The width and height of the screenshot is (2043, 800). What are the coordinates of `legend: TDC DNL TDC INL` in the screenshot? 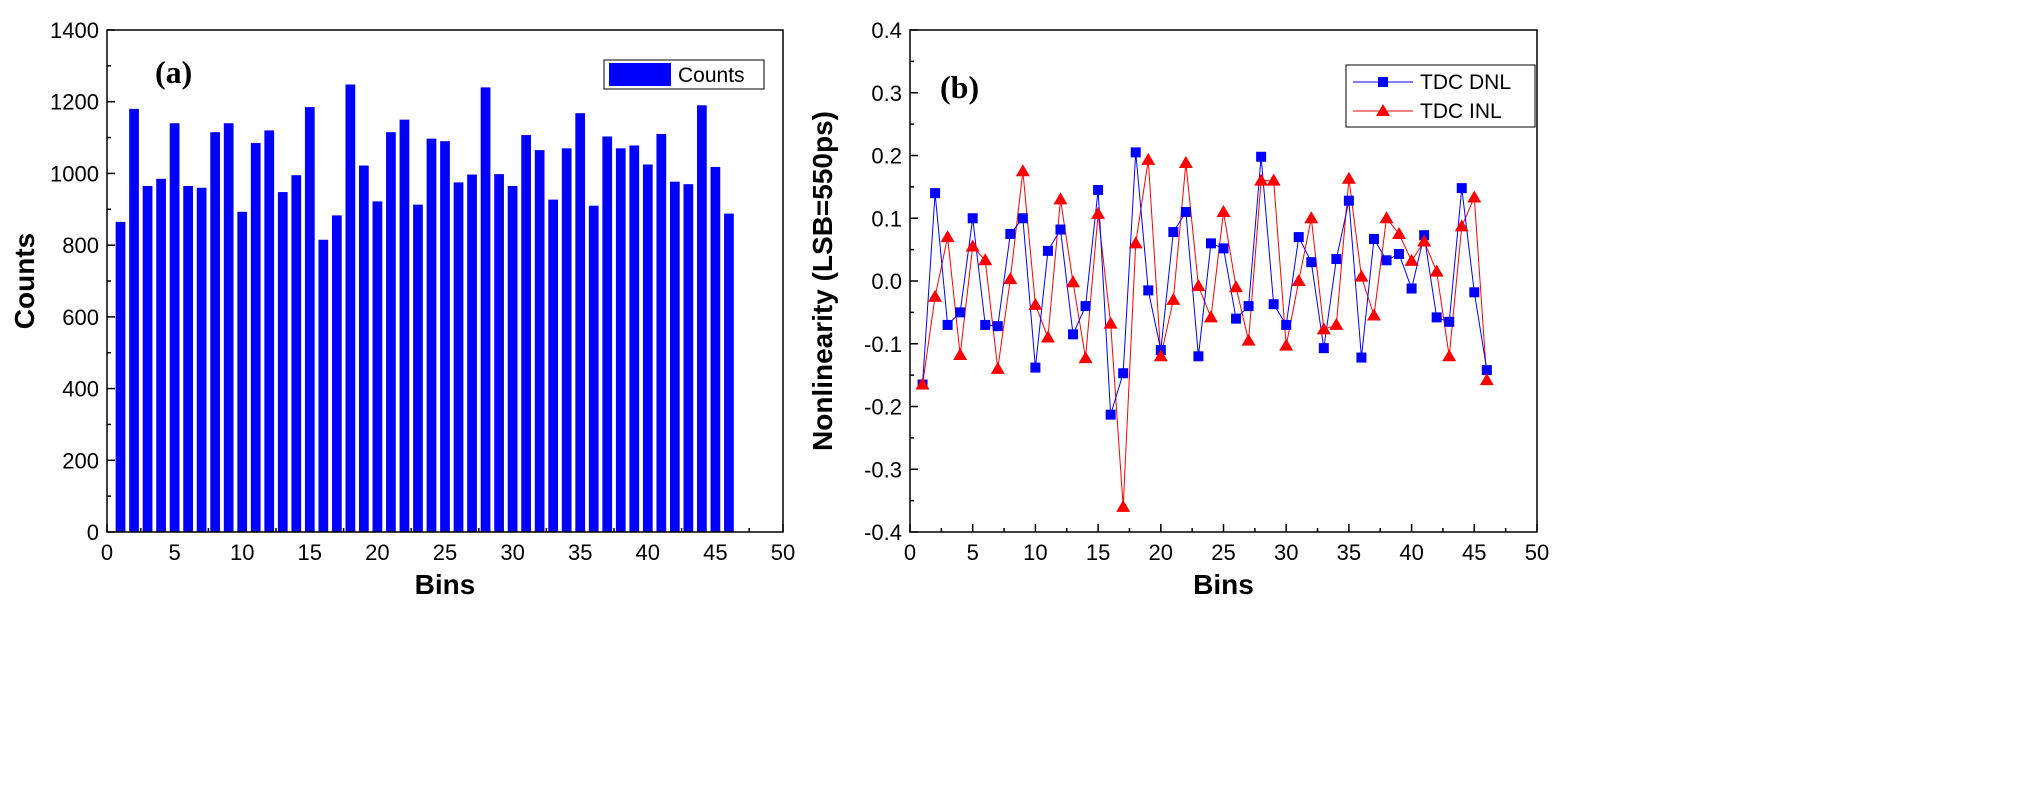 It's located at (1440, 96).